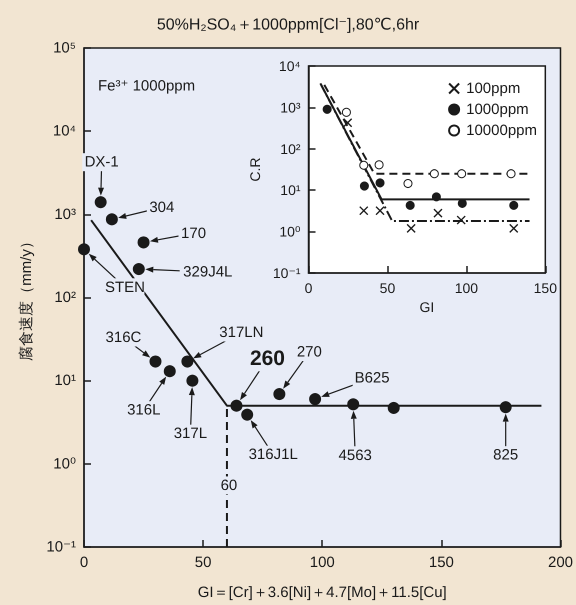 This screenshot has width=576, height=605. I want to click on y-tick-label: 10⁵, so click(64, 48).